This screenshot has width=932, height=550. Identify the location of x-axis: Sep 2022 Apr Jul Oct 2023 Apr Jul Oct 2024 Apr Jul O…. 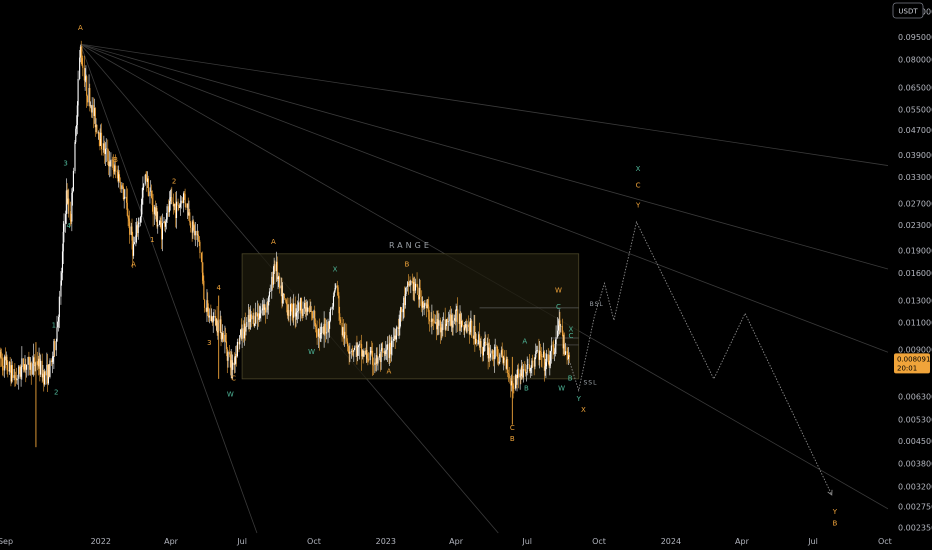
(446, 541).